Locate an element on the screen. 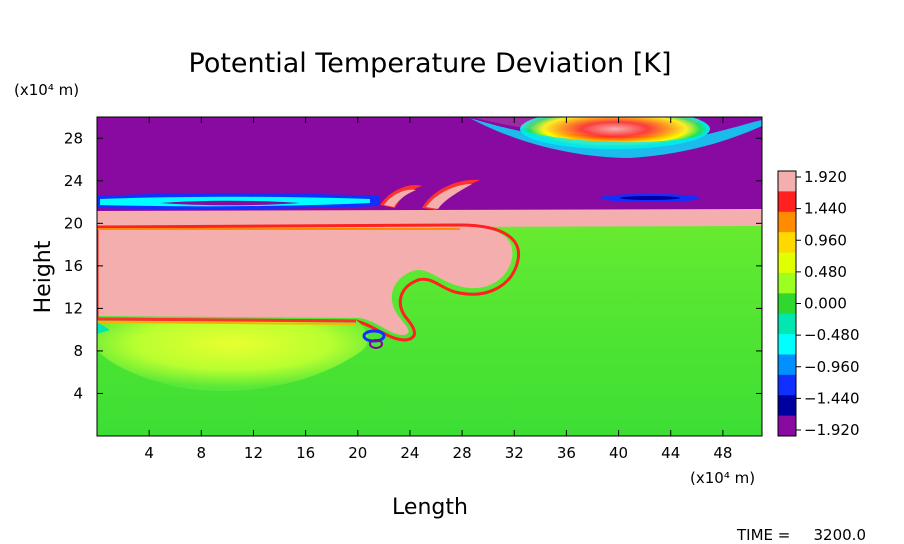 The image size is (904, 544). x-tick-label: 28 is located at coordinates (462, 453).